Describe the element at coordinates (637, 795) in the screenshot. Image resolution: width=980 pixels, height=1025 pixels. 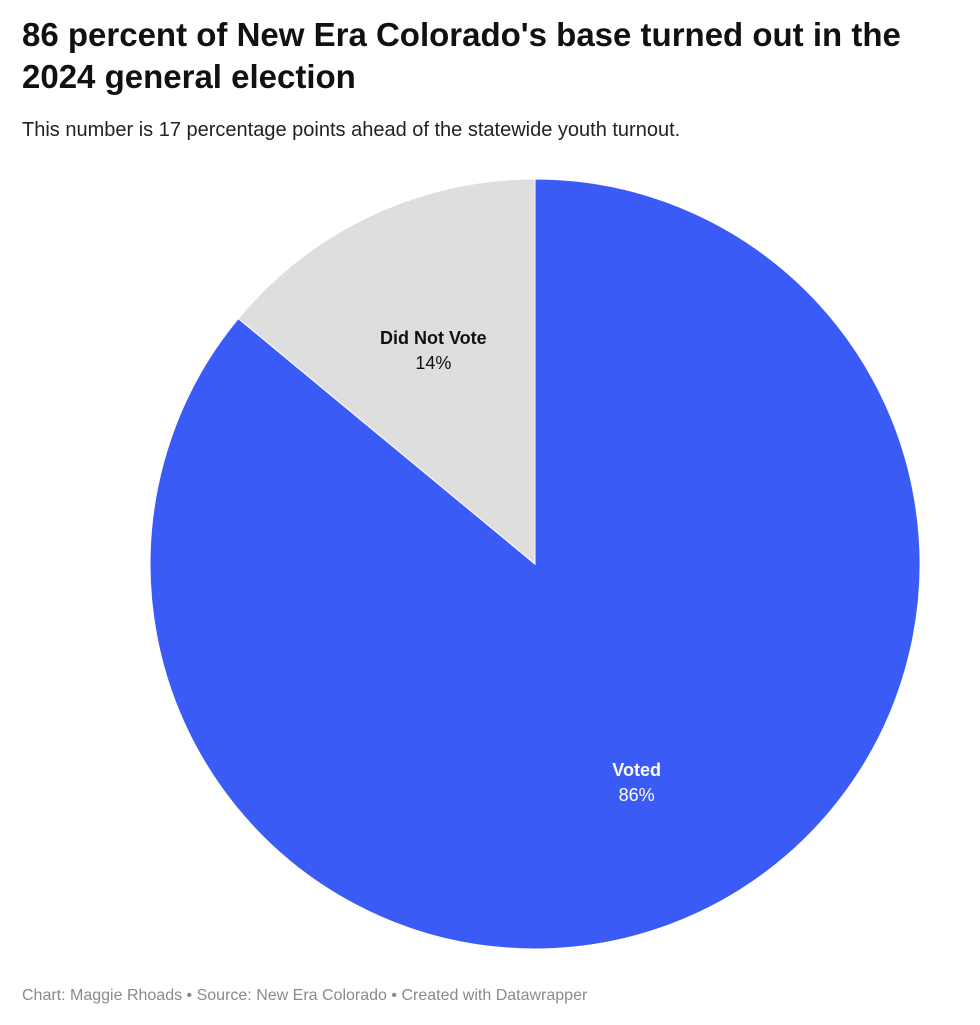
I see `slice-value-voted: 86%` at that location.